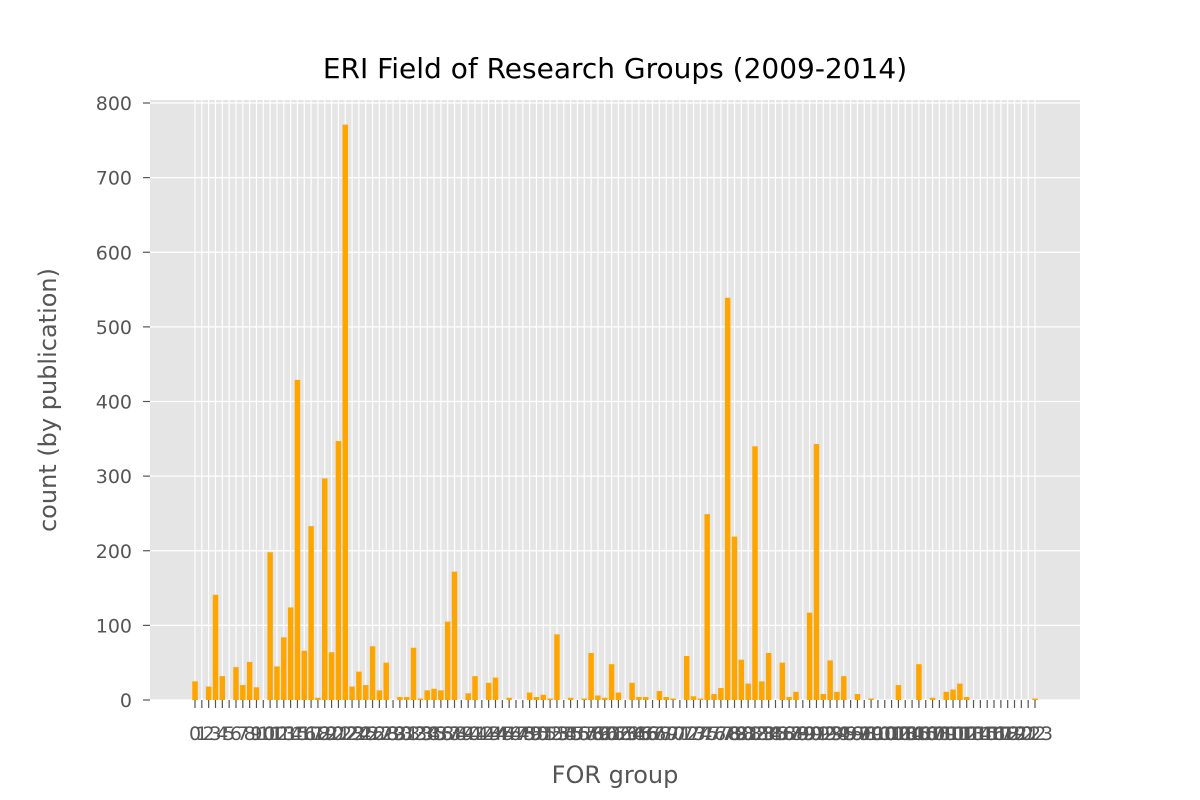 This screenshot has width=1200, height=800. Describe the element at coordinates (434, 734) in the screenshot. I see `x-tick-label: 35` at that location.